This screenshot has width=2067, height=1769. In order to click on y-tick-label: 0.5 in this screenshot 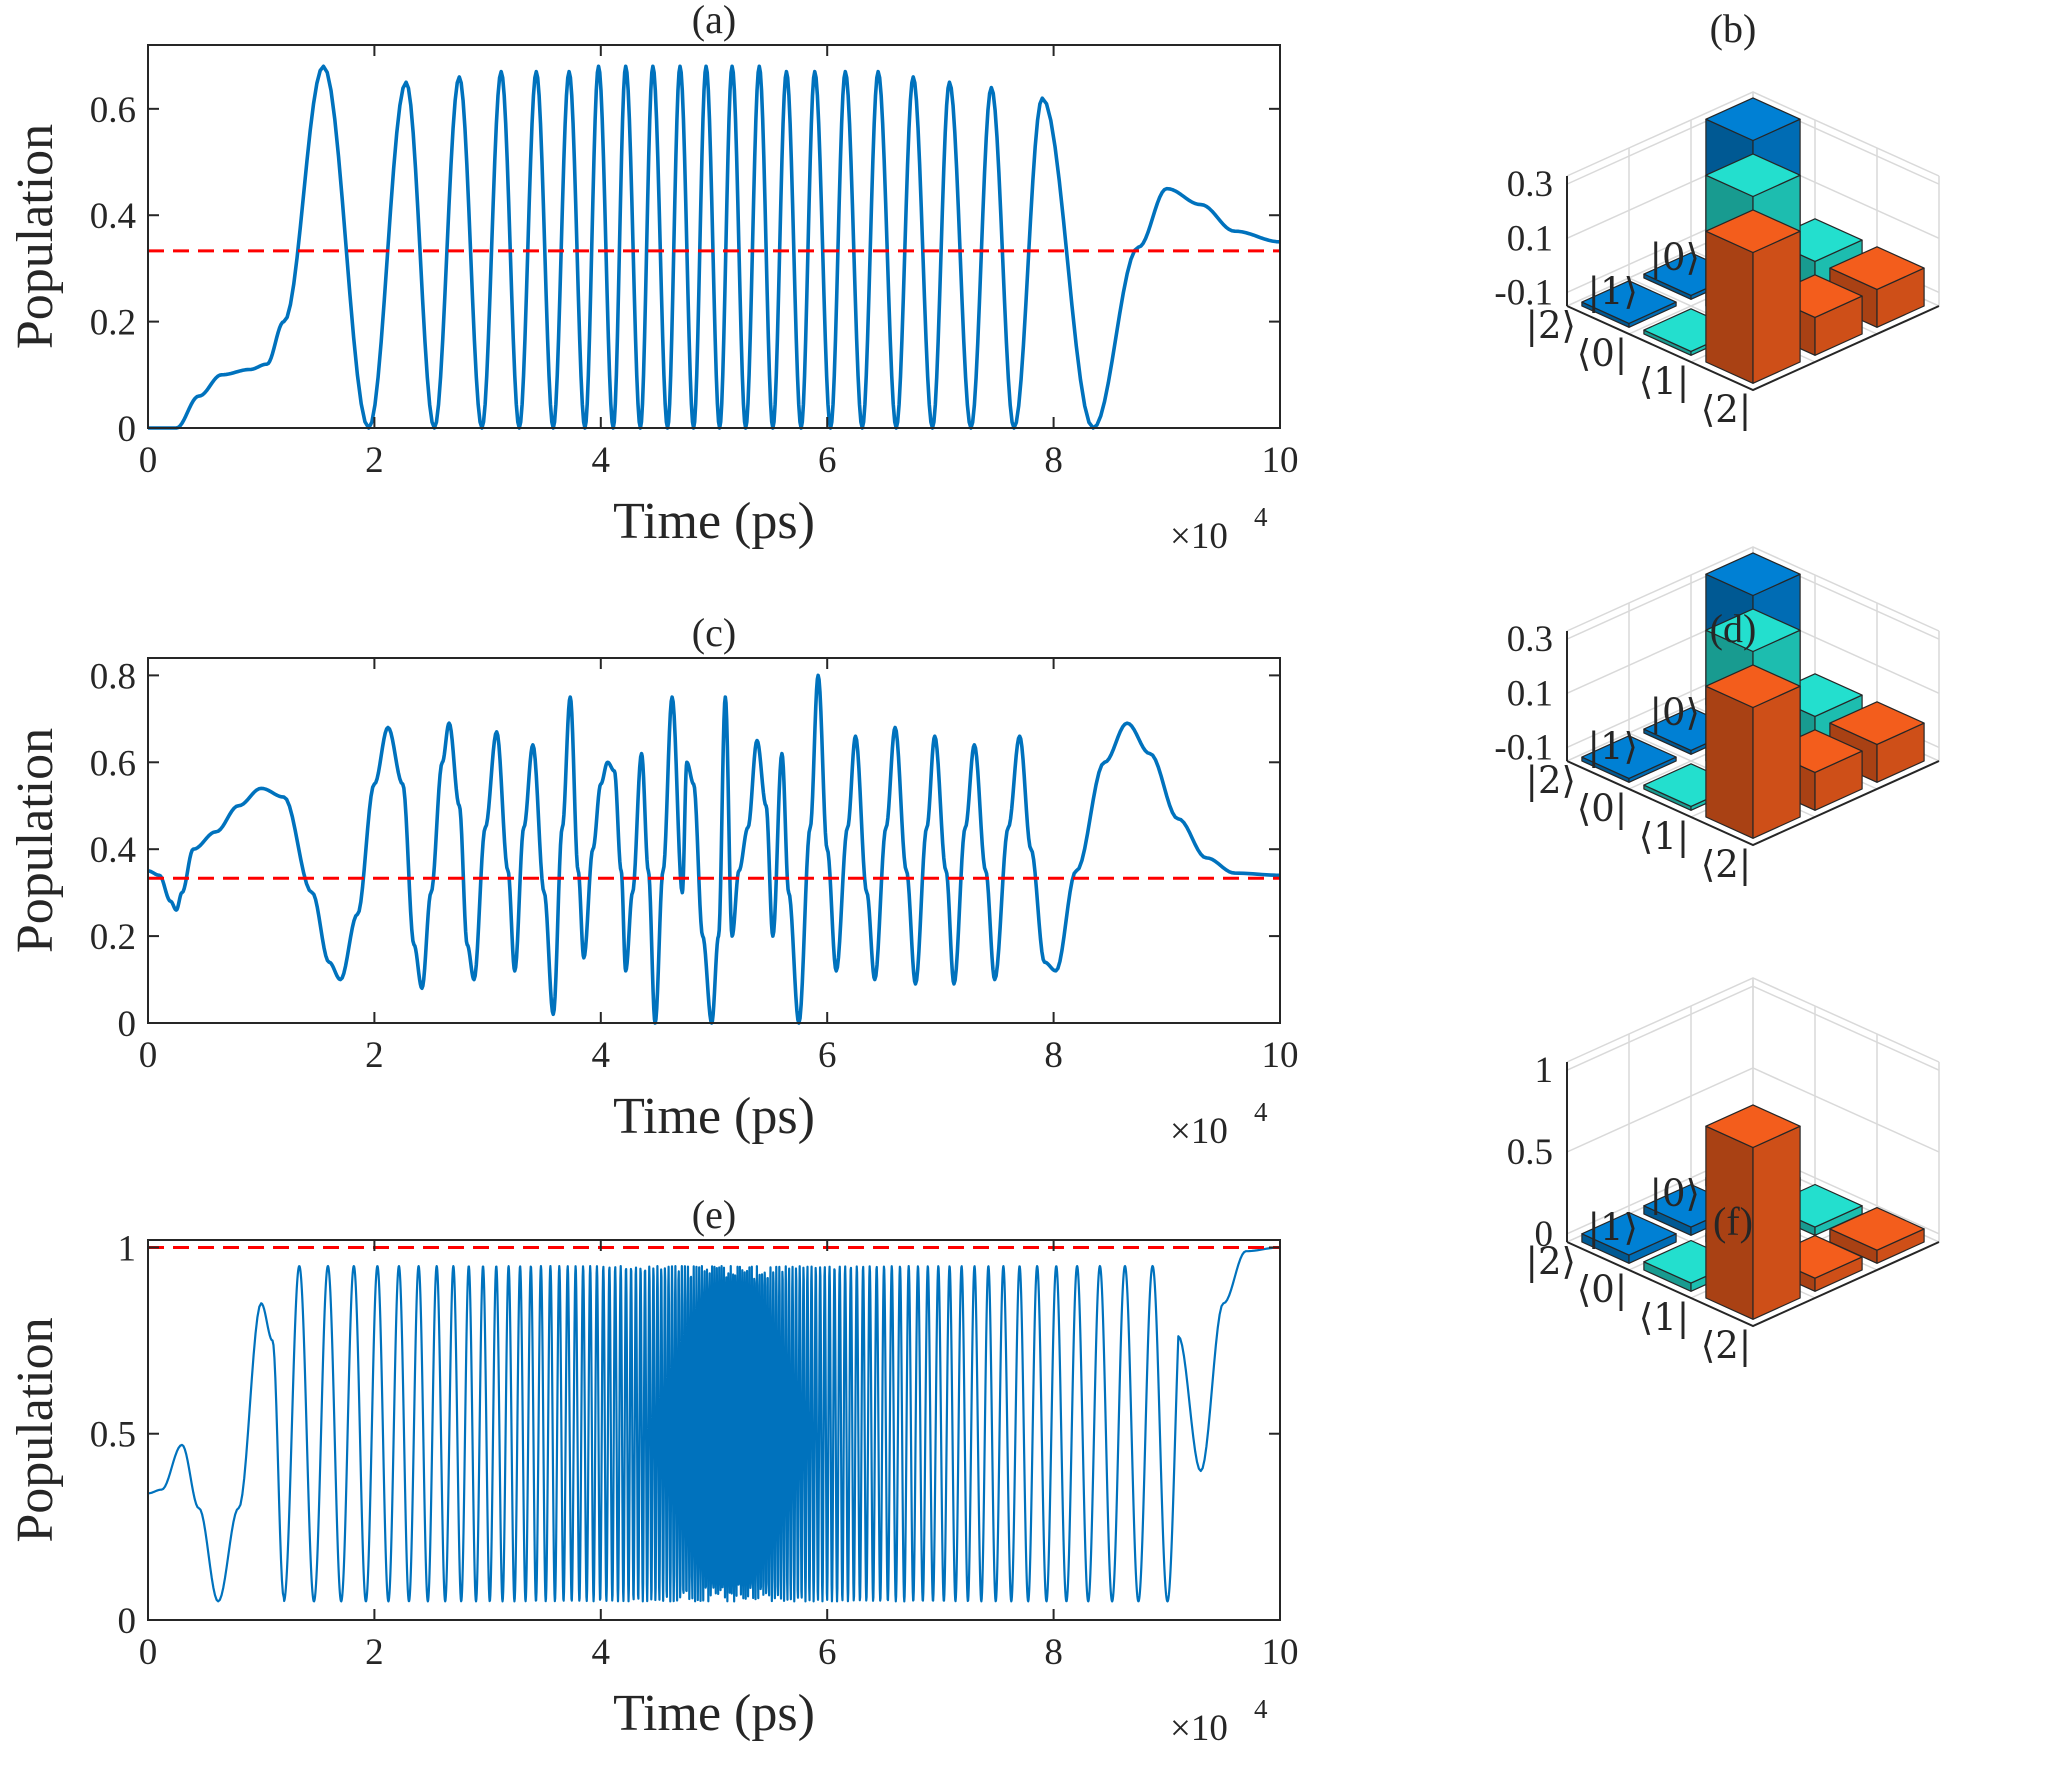, I will do `click(113, 1435)`.